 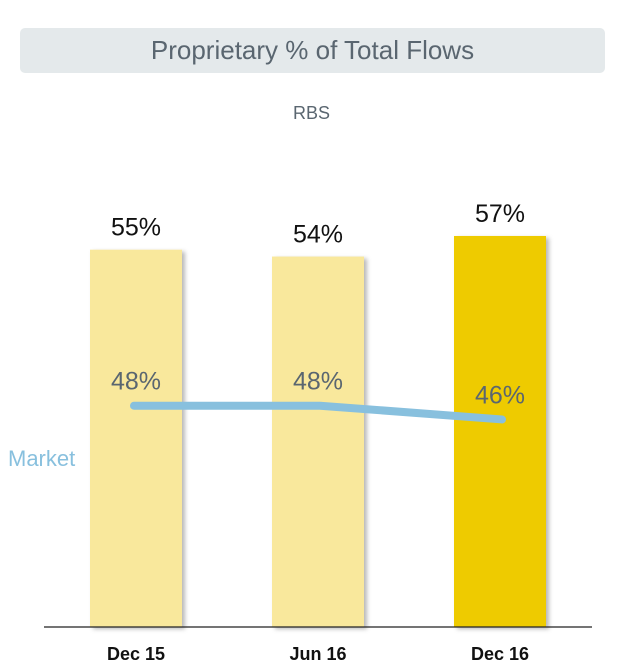 What do you see at coordinates (311, 113) in the screenshot?
I see `chart-subtitle: RBS` at bounding box center [311, 113].